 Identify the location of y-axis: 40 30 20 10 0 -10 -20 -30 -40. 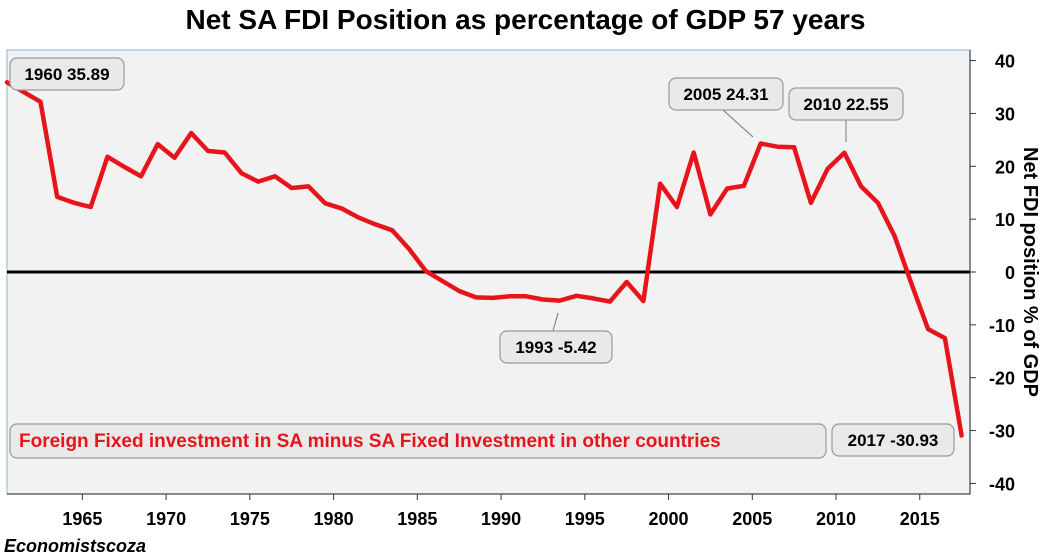
(992, 272).